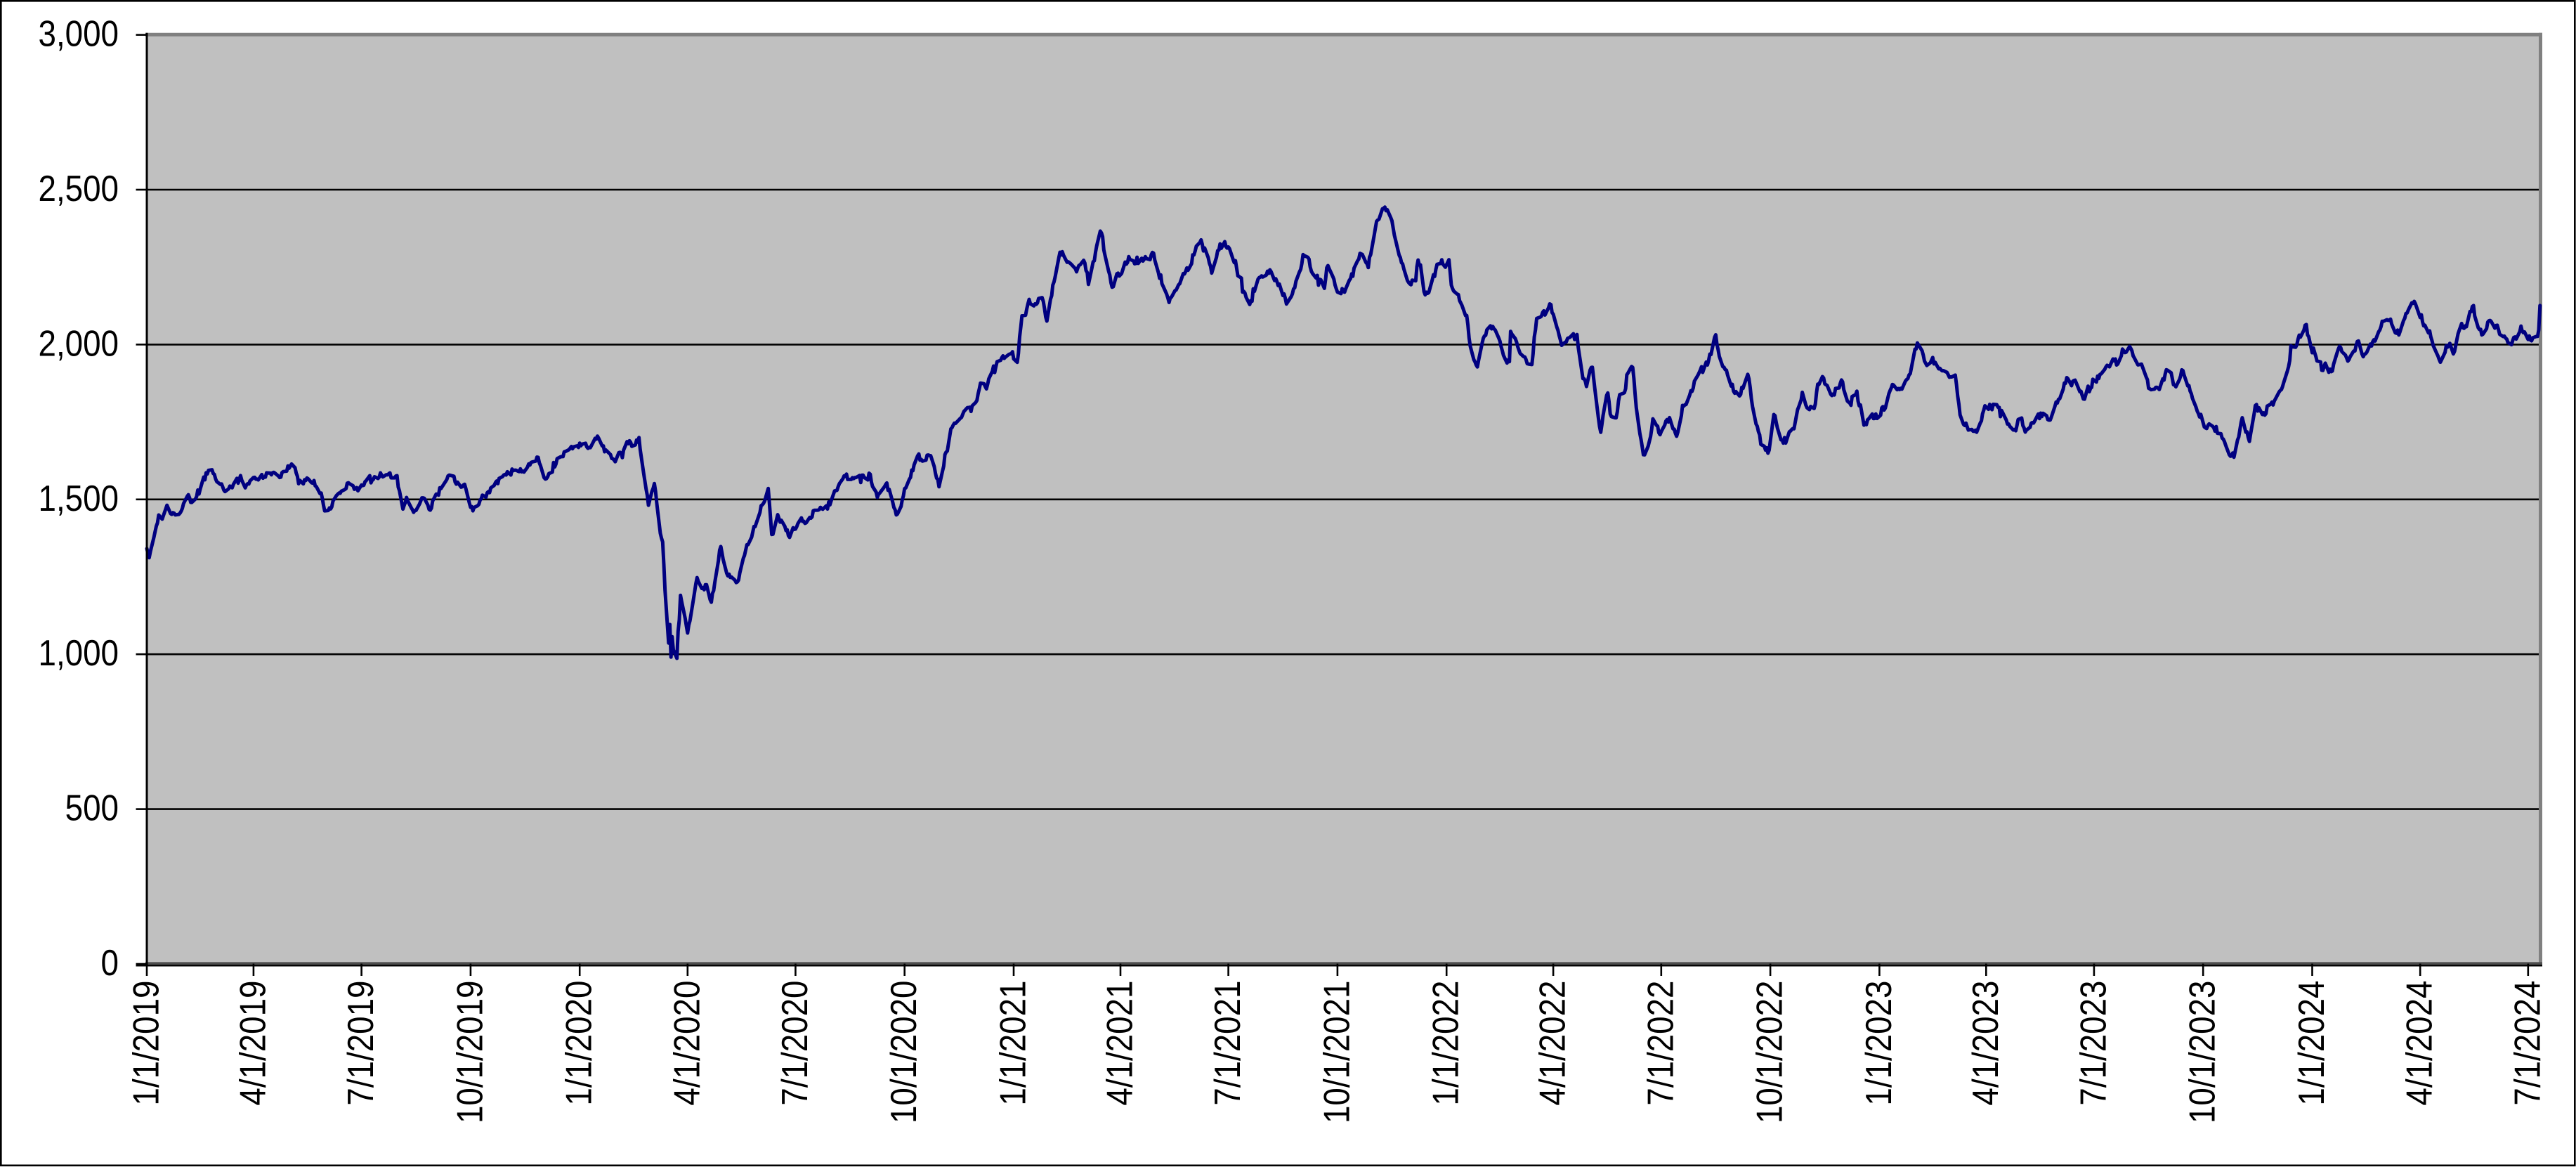  Describe the element at coordinates (2311, 1043) in the screenshot. I see `svg-text: 1/1/2024` at that location.